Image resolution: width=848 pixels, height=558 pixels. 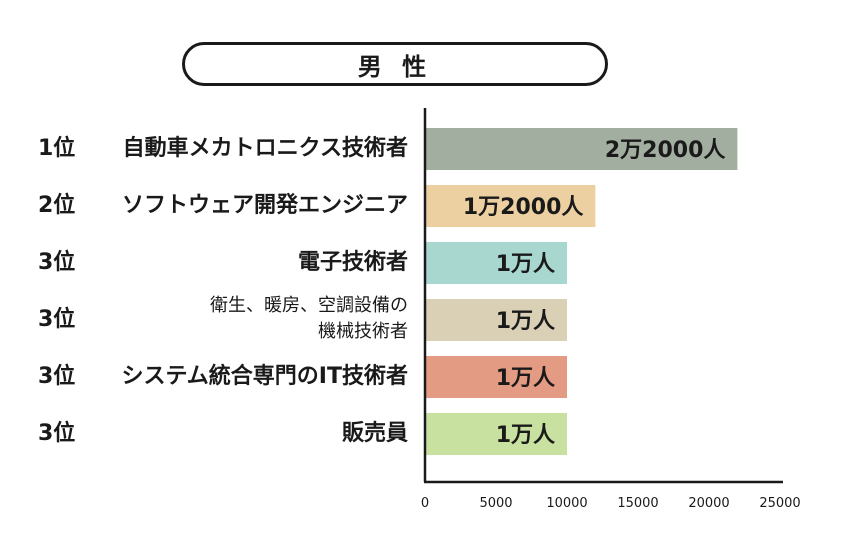 I want to click on category-label: システム統合専門のIT技術者, so click(x=264, y=376).